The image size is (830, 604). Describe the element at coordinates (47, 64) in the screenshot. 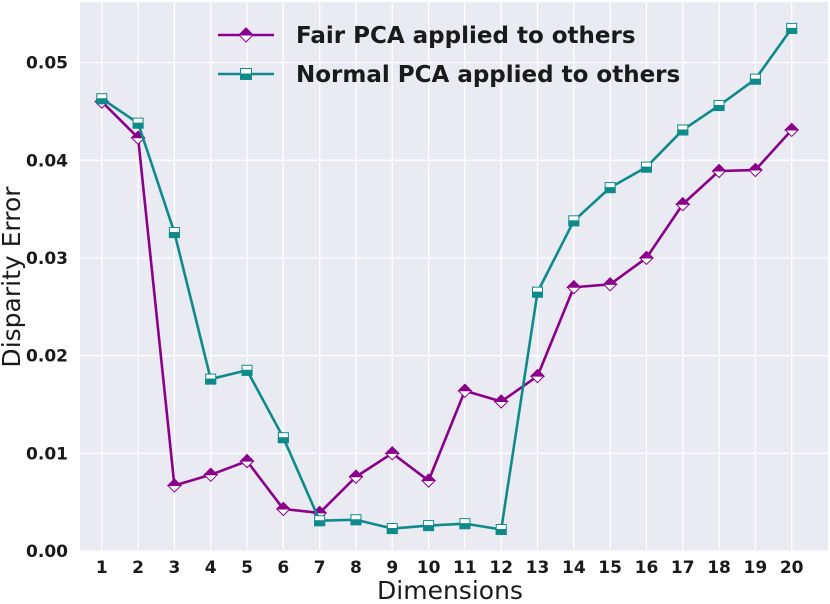

I see `y-tick-label: 0.05` at that location.